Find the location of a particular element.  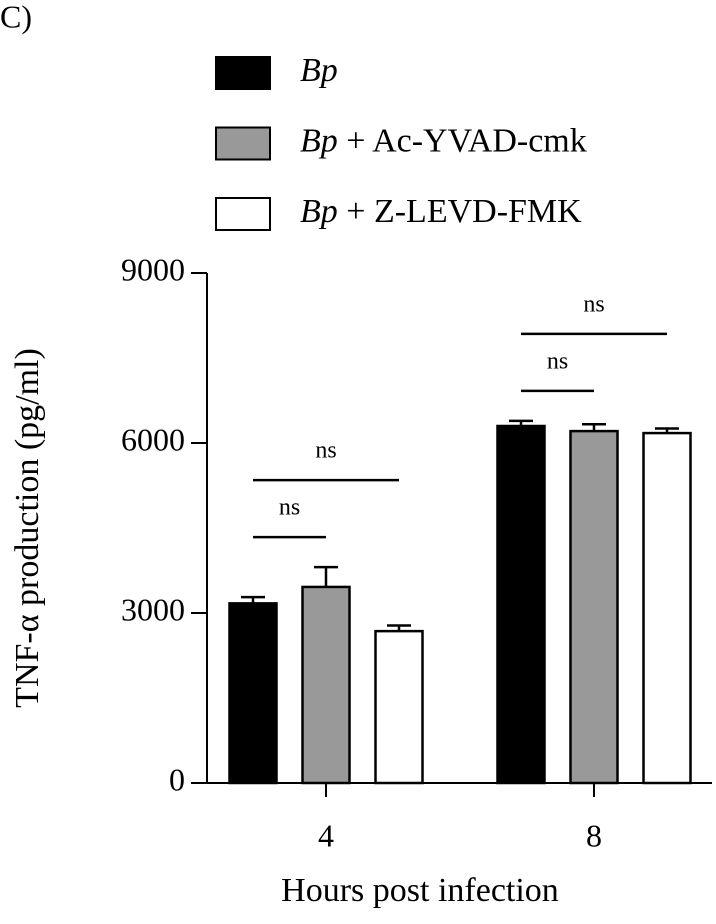

legend-label: Bp is located at coordinates (319, 70).